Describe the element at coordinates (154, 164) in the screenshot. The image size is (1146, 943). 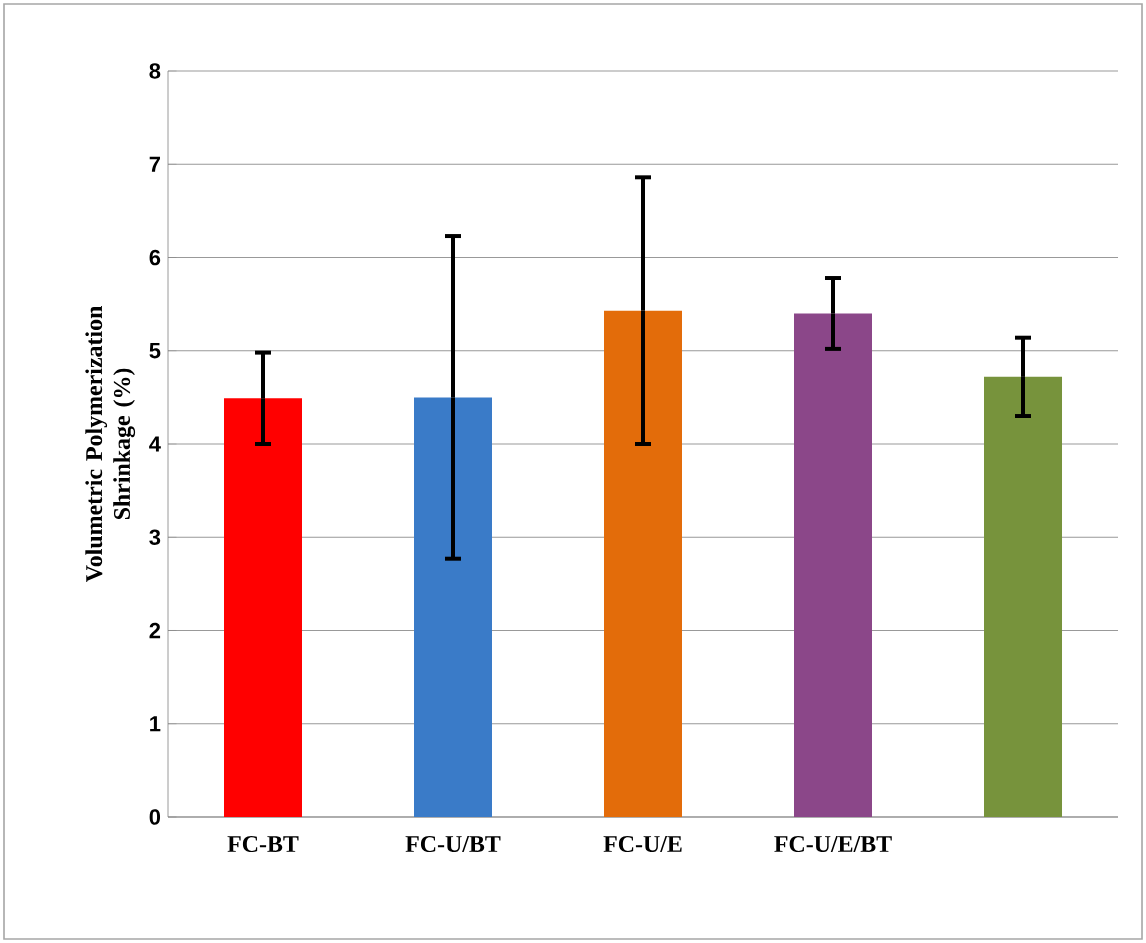
I see `y-tick-label: 7` at that location.